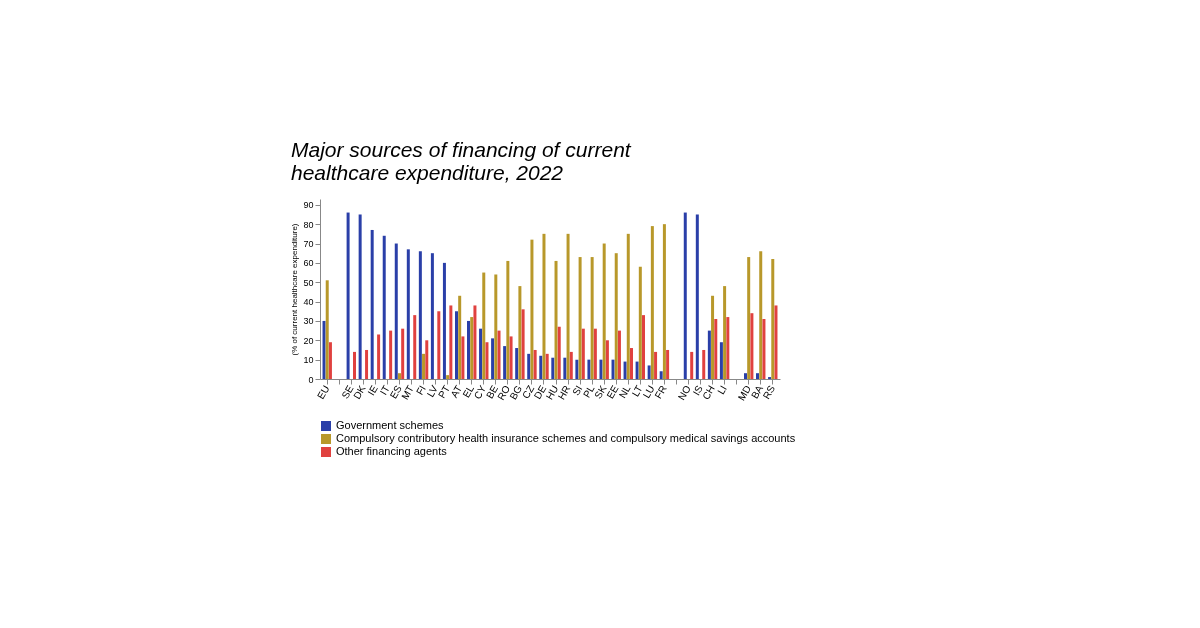 The image size is (1200, 628). Describe the element at coordinates (311, 379) in the screenshot. I see `y-tick-label: 0` at that location.